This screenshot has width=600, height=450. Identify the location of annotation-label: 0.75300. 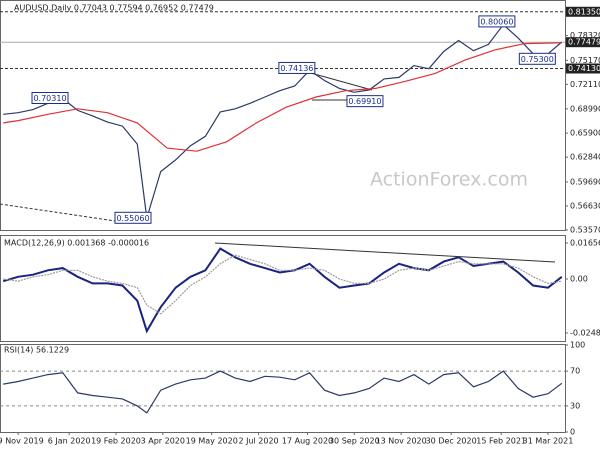
(537, 59).